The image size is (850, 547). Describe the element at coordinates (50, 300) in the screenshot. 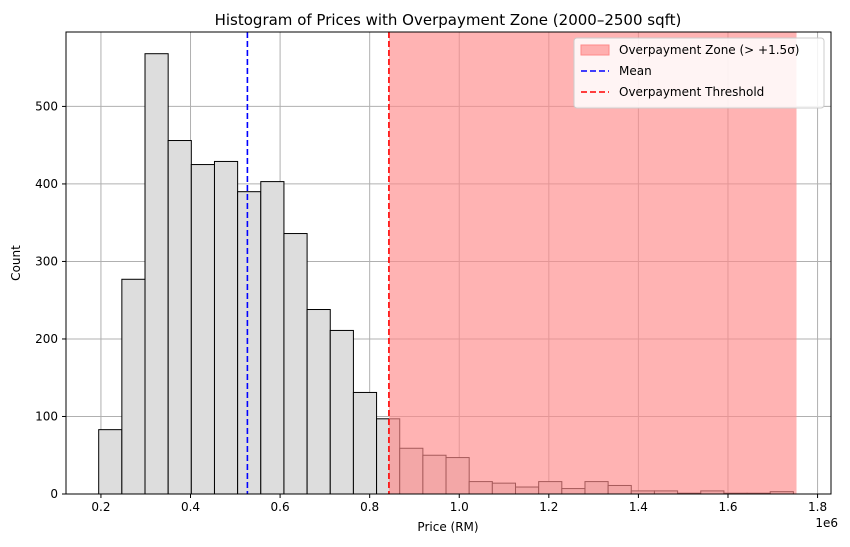

I see `y-axis-ticks: 0 100 200 300 400 500` at that location.